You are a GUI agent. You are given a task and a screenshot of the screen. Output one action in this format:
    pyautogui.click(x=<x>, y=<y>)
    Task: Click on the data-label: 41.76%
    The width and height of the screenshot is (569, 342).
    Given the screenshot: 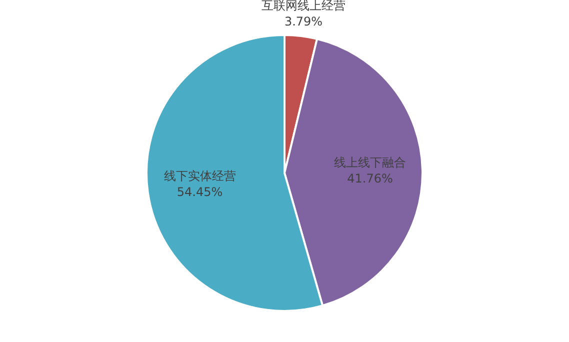 What is the action you would take?
    pyautogui.click(x=370, y=178)
    